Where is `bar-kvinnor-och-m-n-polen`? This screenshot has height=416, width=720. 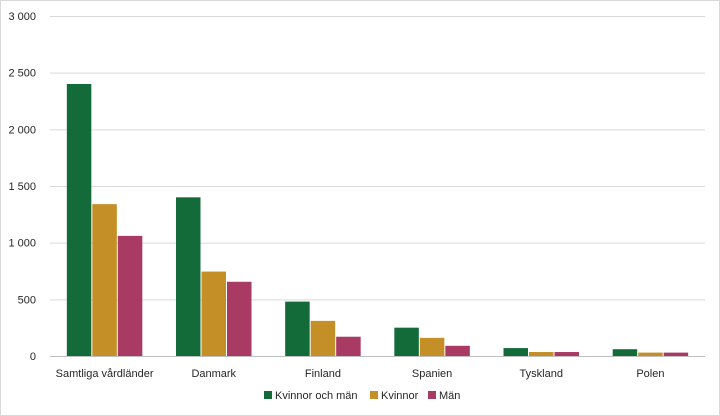
bar-kvinnor-och-m-n-polen is located at coordinates (625, 352).